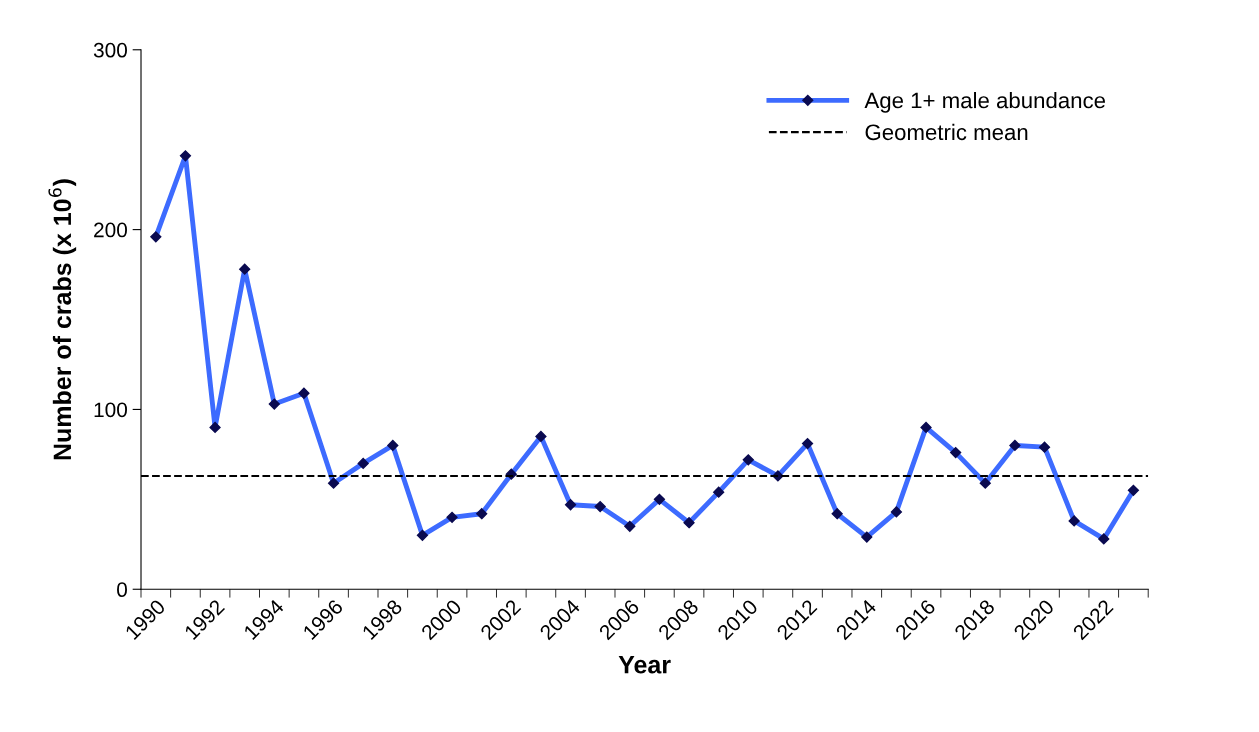  Describe the element at coordinates (985, 102) in the screenshot. I see `legend-label: Age 1+ male abundance` at that location.